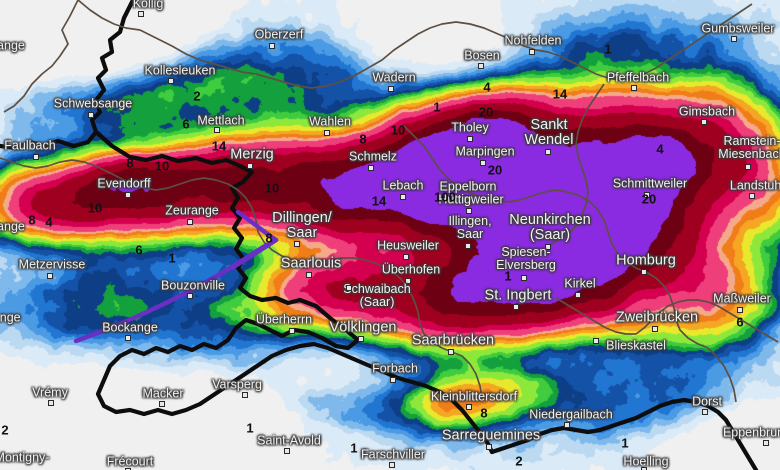 The height and width of the screenshot is (470, 780). Describe the element at coordinates (176, 276) in the screenshot. I see `pointer-arrow-dillingen` at that location.